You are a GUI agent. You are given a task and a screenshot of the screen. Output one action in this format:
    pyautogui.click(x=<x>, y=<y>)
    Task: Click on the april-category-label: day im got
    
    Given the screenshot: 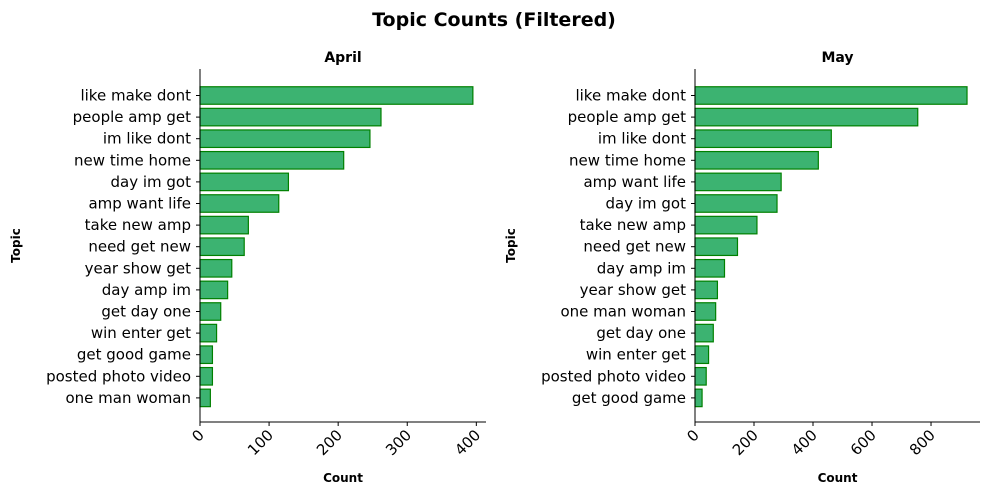 What is the action you would take?
    pyautogui.click(x=151, y=182)
    